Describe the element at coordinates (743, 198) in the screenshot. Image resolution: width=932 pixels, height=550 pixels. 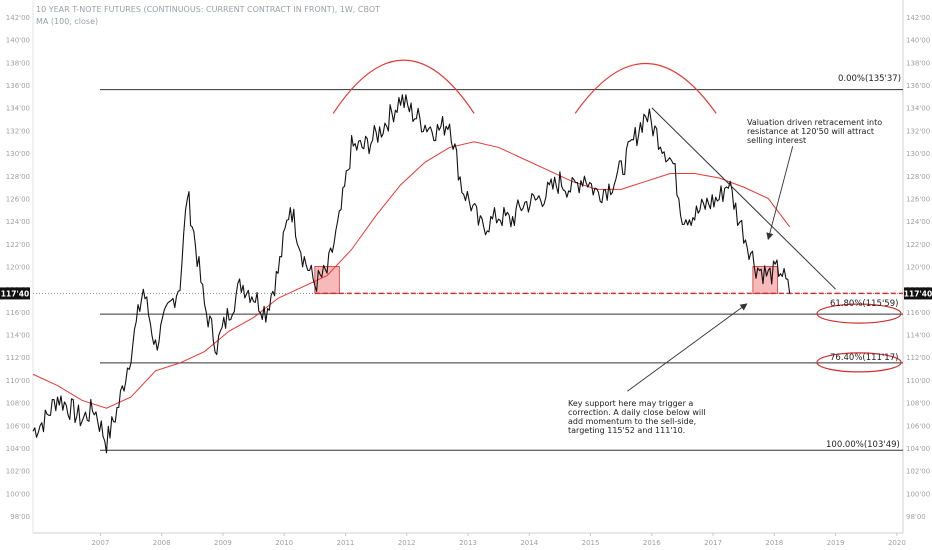
I see `descending-trendline` at that location.